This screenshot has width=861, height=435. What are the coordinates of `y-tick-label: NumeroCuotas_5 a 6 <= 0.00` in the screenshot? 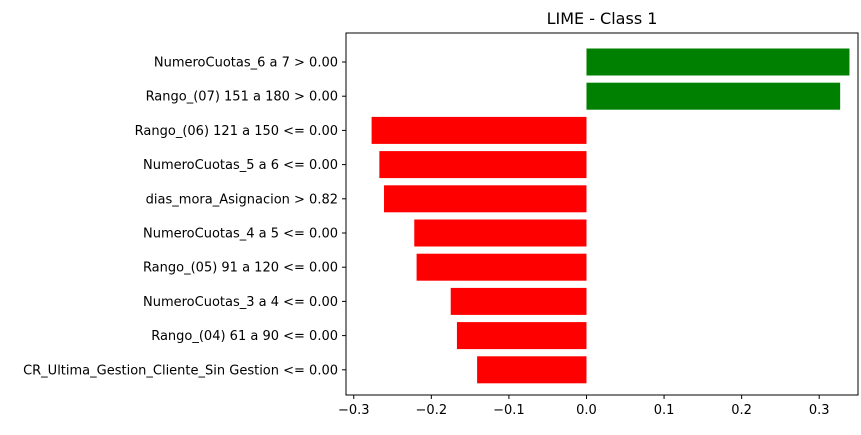 It's located at (240, 165).